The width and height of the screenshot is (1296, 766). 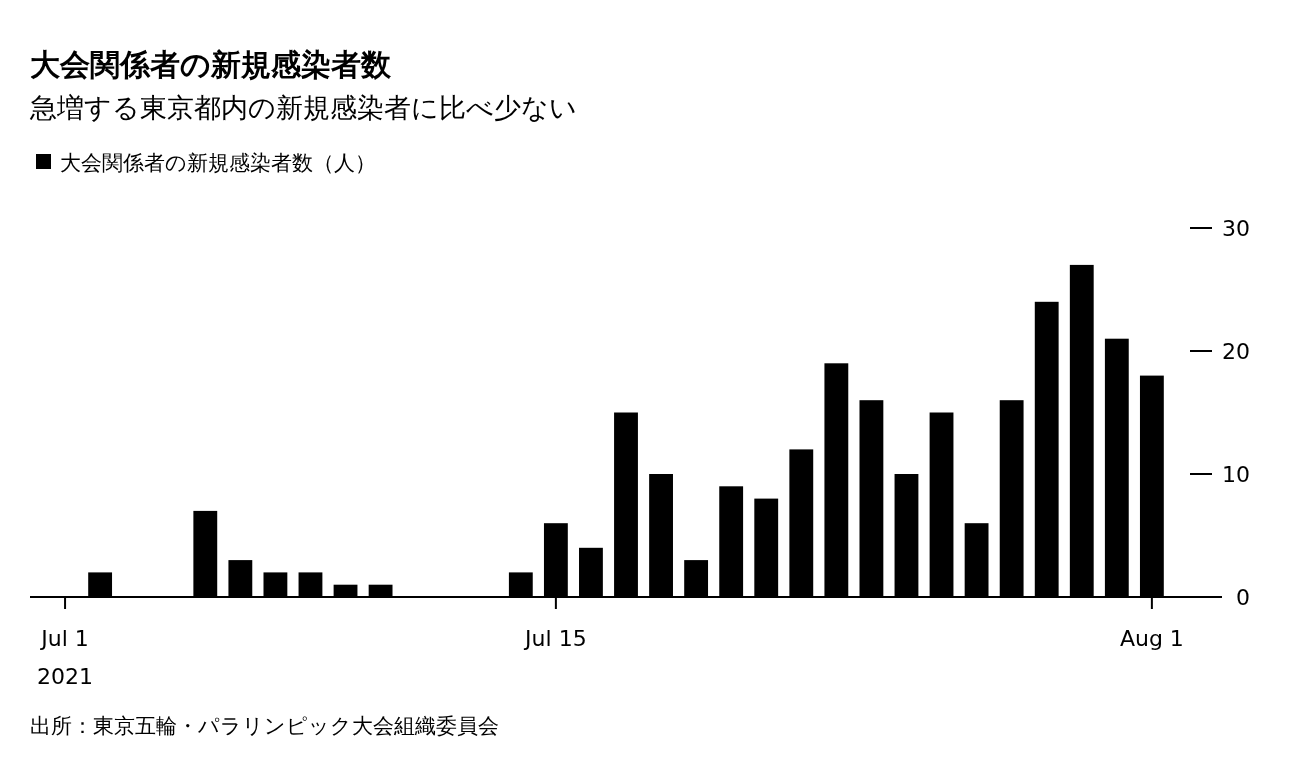 What do you see at coordinates (1236, 228) in the screenshot?
I see `y-tick-label: 30` at bounding box center [1236, 228].